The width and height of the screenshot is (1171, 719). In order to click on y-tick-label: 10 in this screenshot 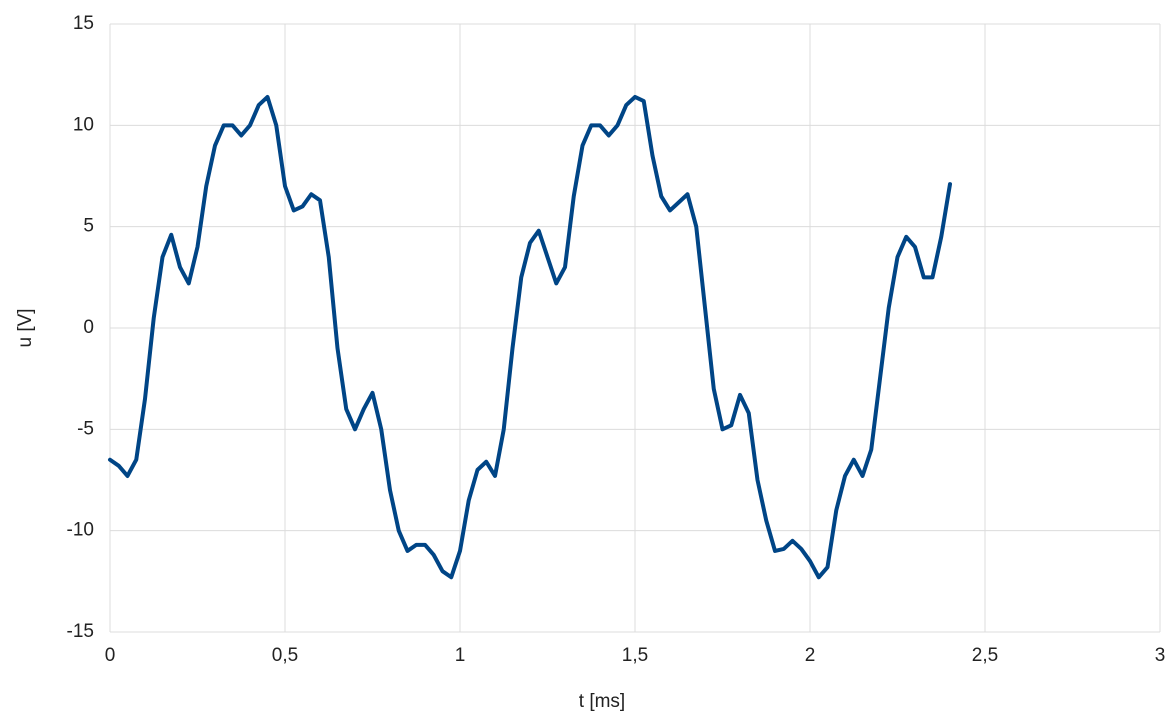, I will do `click(83, 124)`.